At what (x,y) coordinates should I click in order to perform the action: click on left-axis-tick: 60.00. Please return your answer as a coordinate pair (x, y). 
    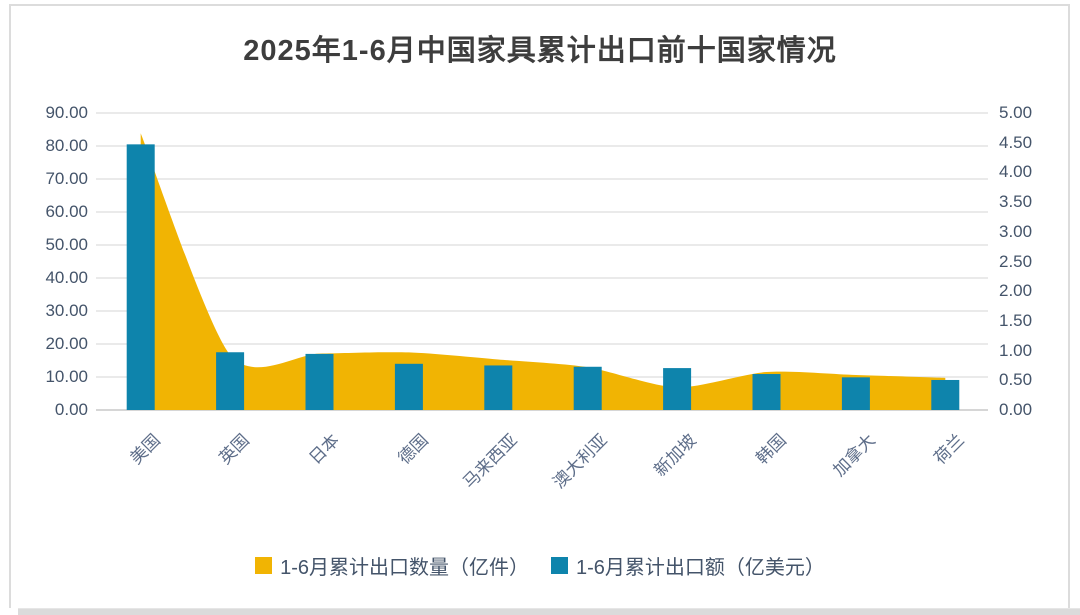
    Looking at the image, I should click on (66, 211).